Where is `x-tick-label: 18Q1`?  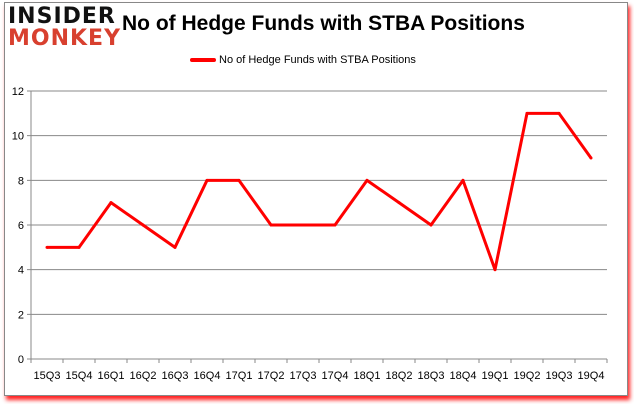 x-tick-label: 18Q1 is located at coordinates (367, 376).